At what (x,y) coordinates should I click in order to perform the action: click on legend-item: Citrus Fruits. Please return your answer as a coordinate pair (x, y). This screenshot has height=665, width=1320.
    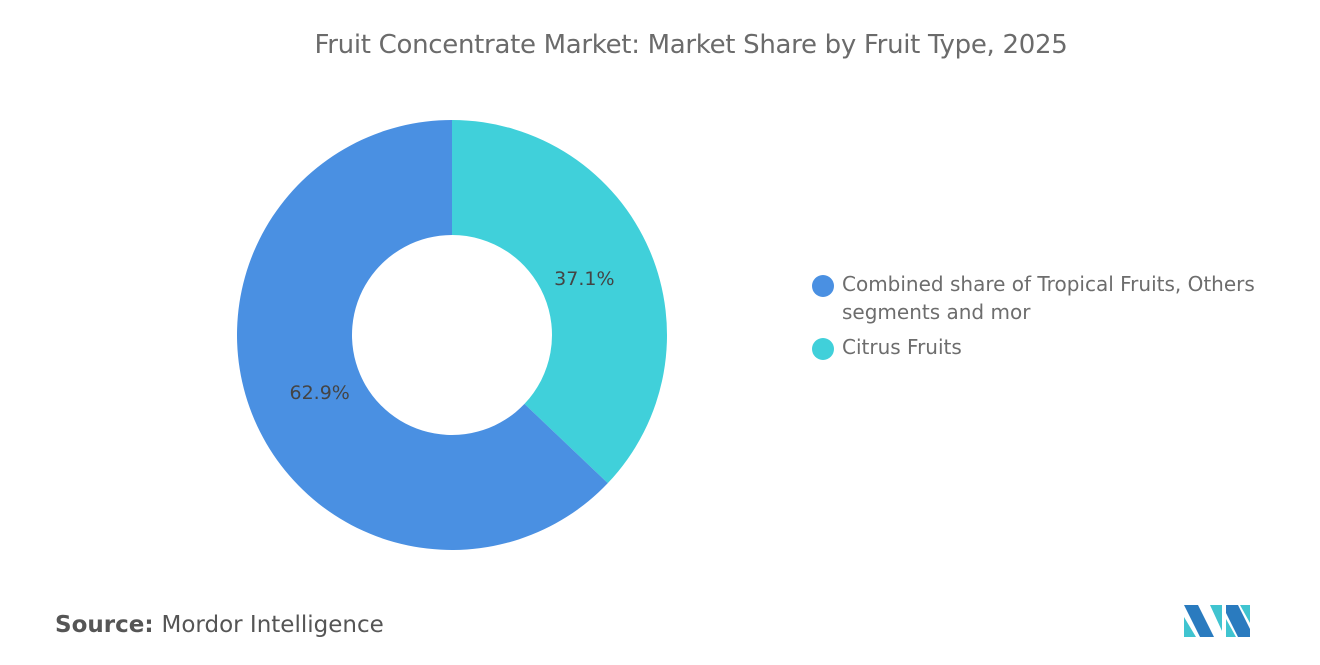
    Looking at the image, I should click on (1047, 347).